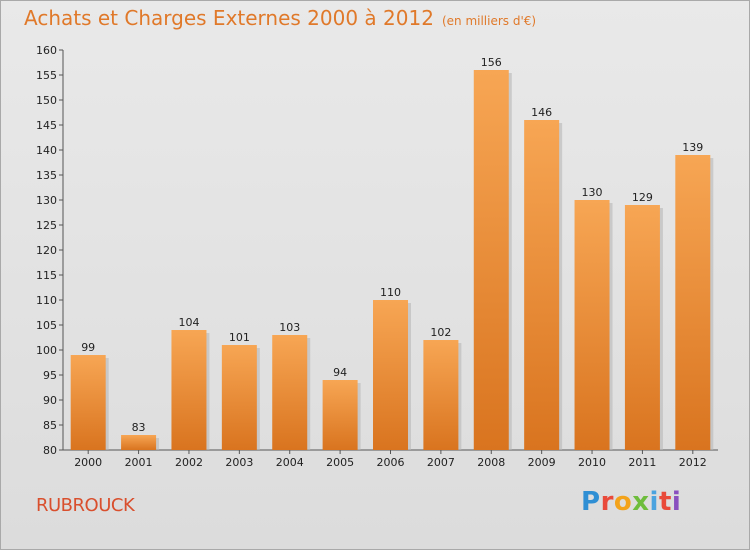  I want to click on proxiti-logo: Proxiti, so click(631, 502).